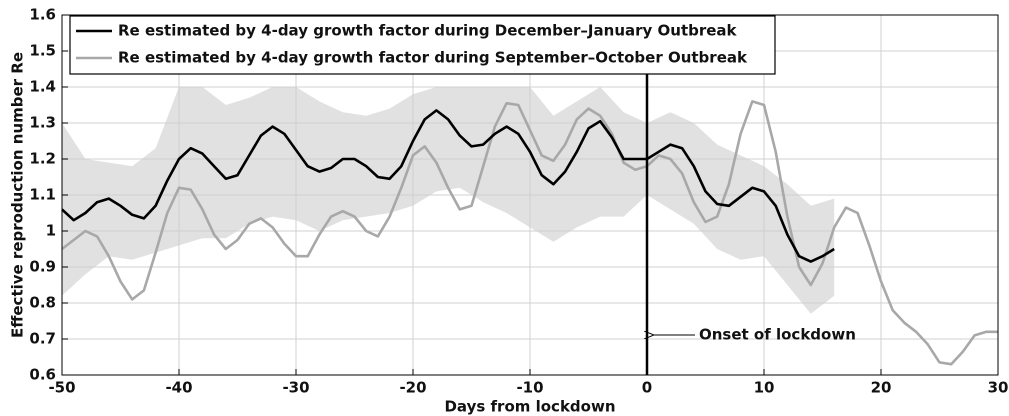 This screenshot has height=416, width=1009. I want to click on y-tick-label: 1.1, so click(42, 195).